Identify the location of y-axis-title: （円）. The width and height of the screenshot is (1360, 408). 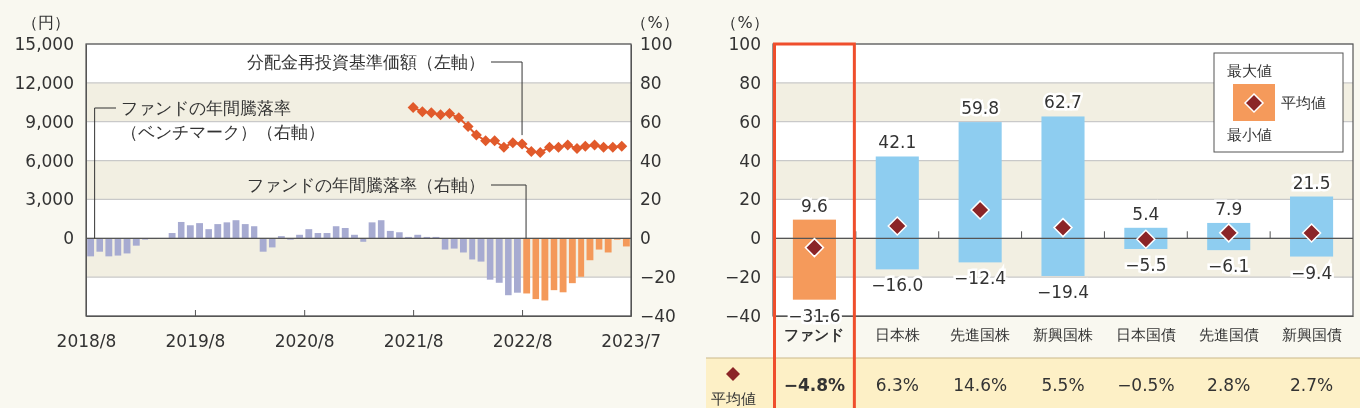
(46, 22).